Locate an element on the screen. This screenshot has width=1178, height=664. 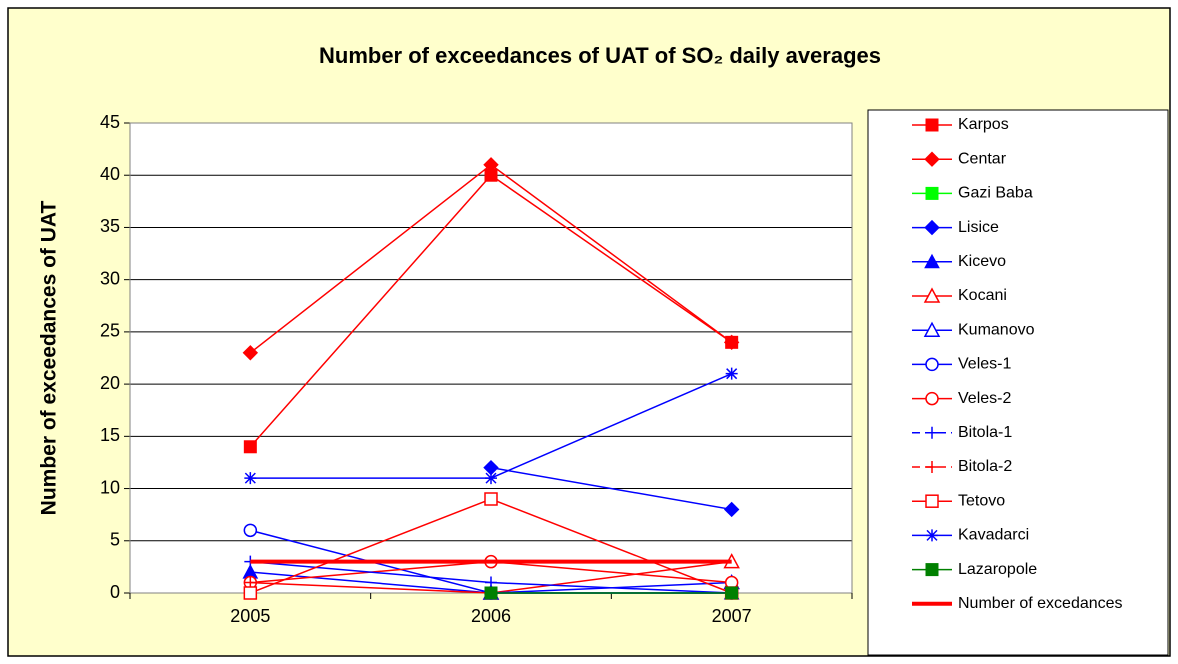
legend-label: Karpos is located at coordinates (983, 124).